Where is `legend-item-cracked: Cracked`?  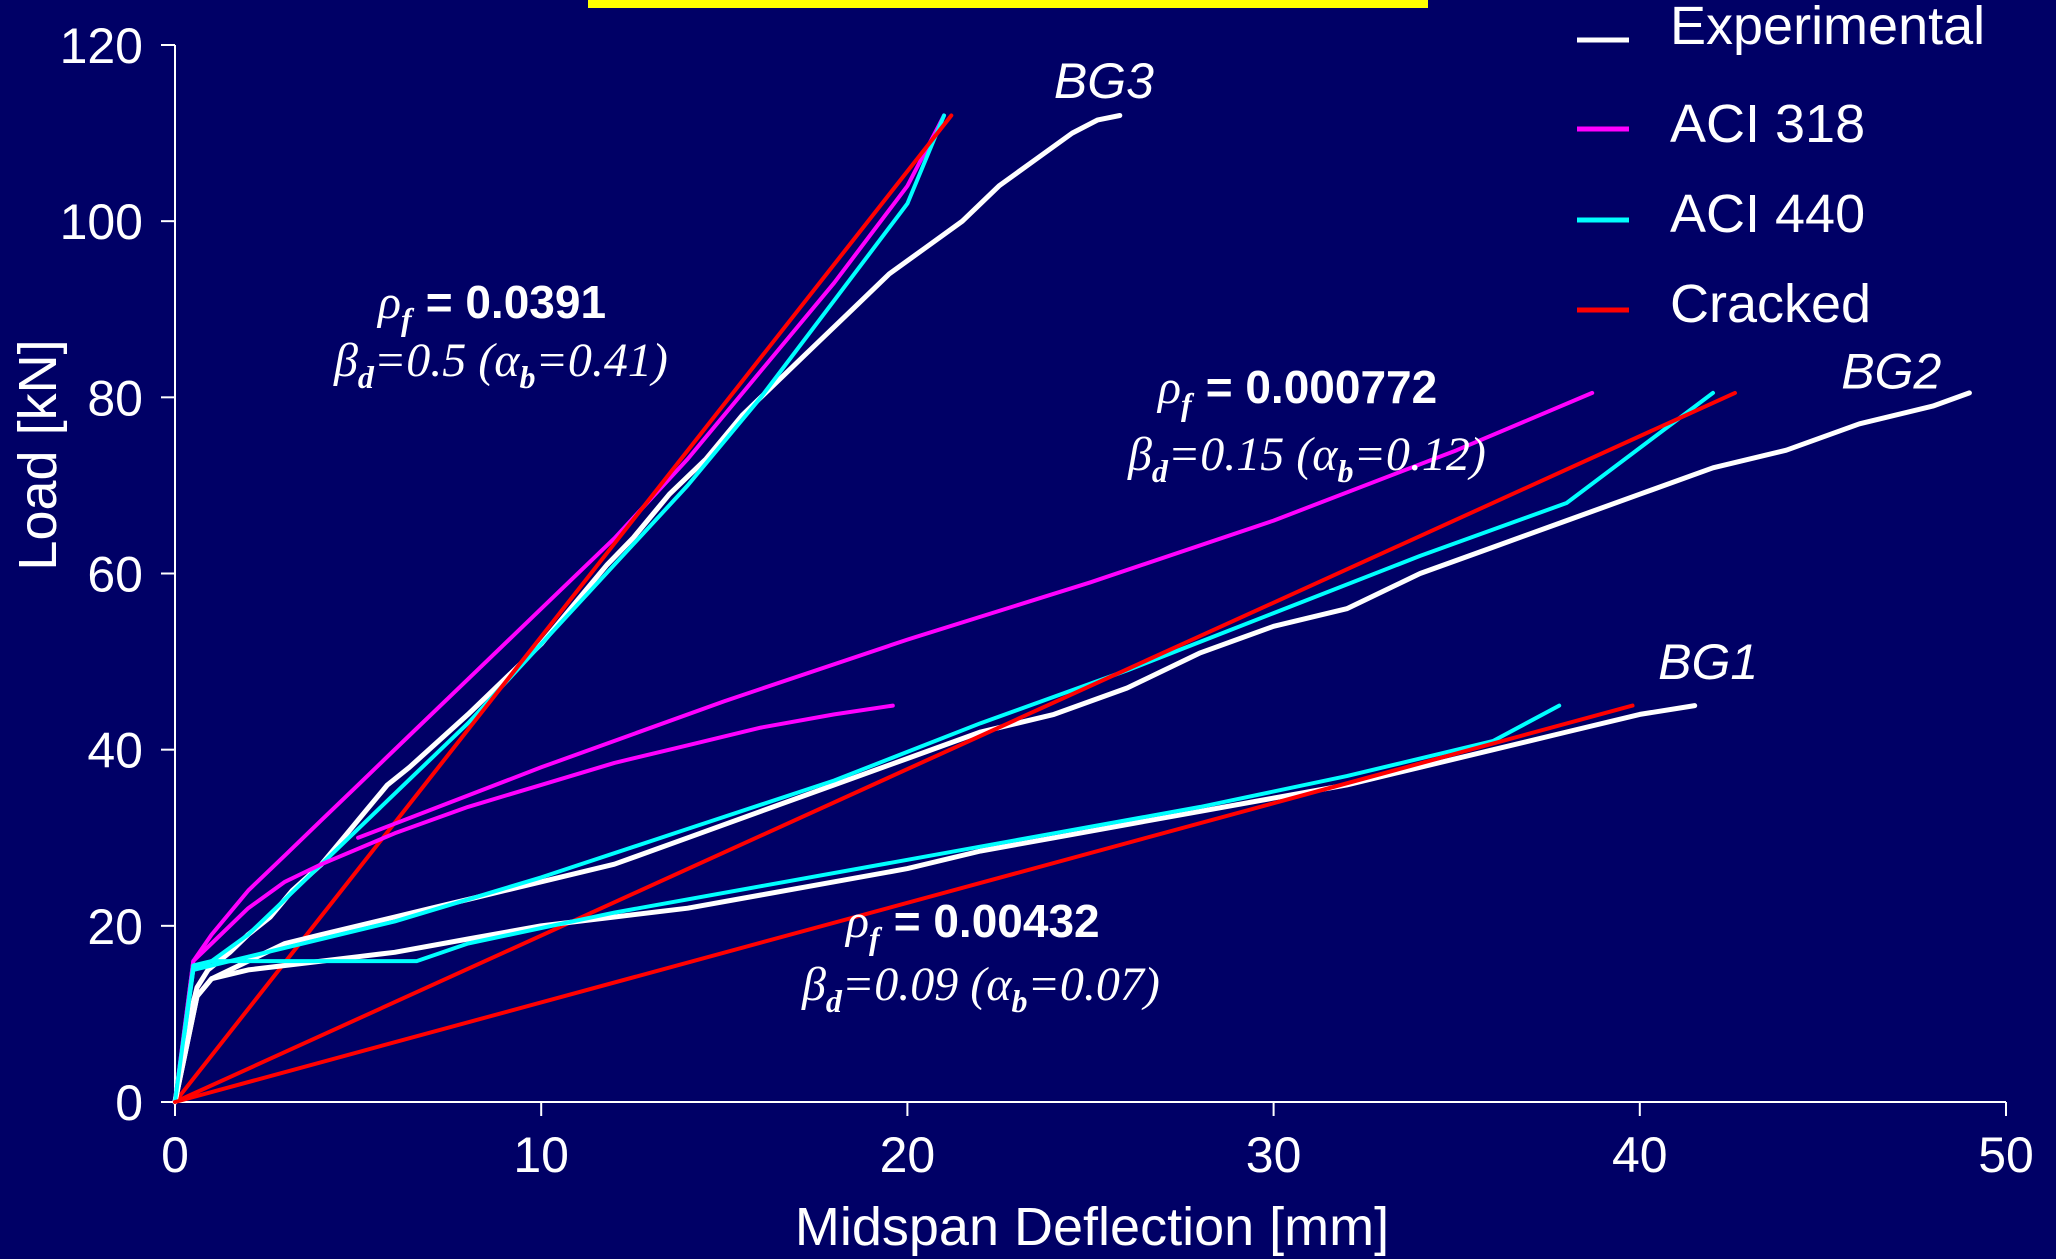 legend-item-cracked: Cracked is located at coordinates (1724, 304).